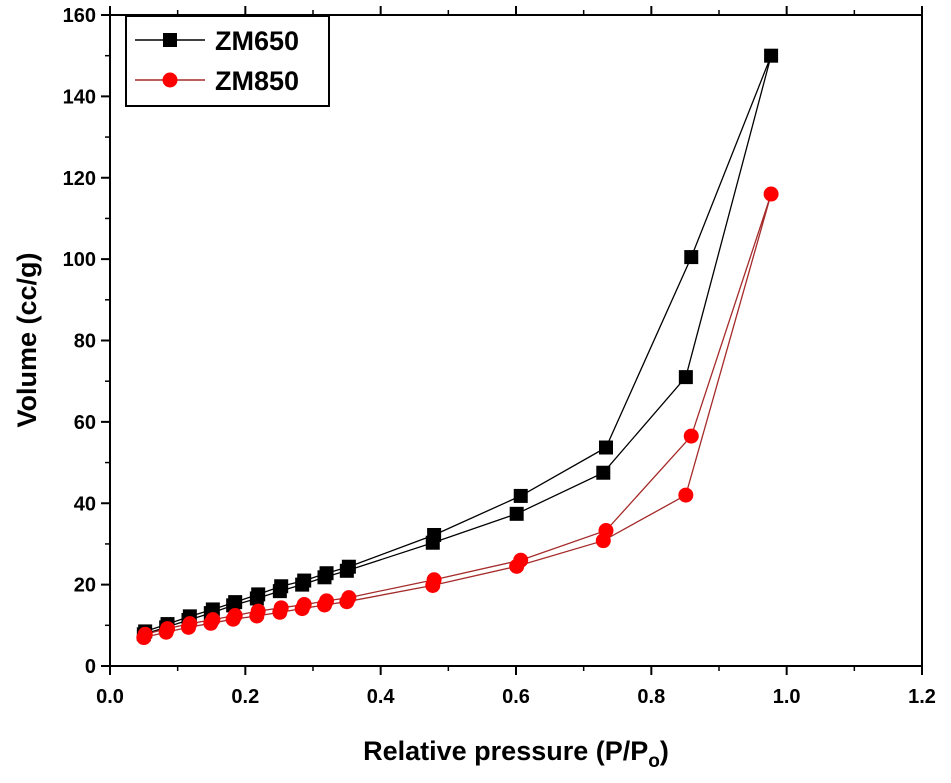  I want to click on x-tick-label: 0.0, so click(110, 697).